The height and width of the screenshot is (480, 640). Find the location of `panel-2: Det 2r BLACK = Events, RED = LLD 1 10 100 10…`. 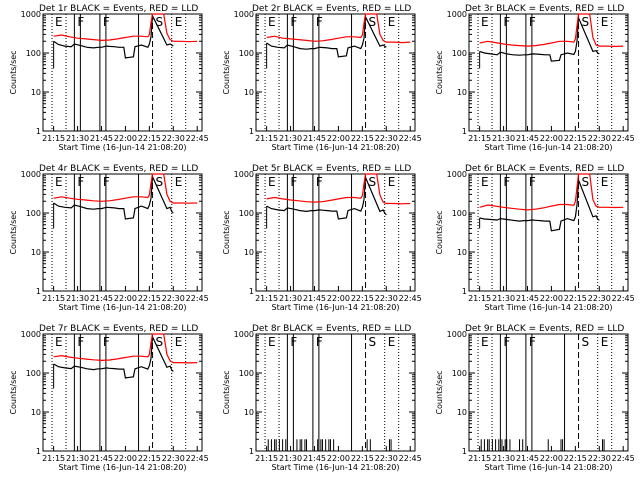

panel-2: Det 2r BLACK = Events, RED = LLD 1 10 100 10… is located at coordinates (322, 78).